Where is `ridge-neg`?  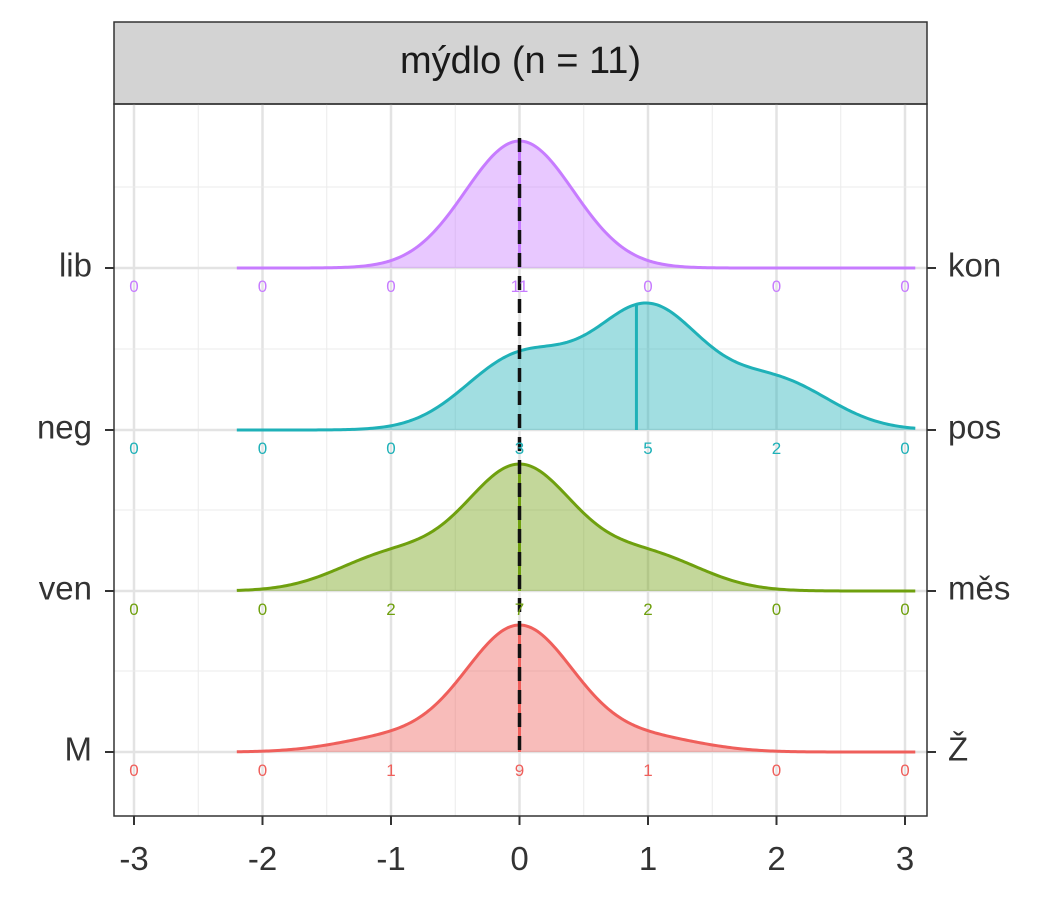 ridge-neg is located at coordinates (576, 366).